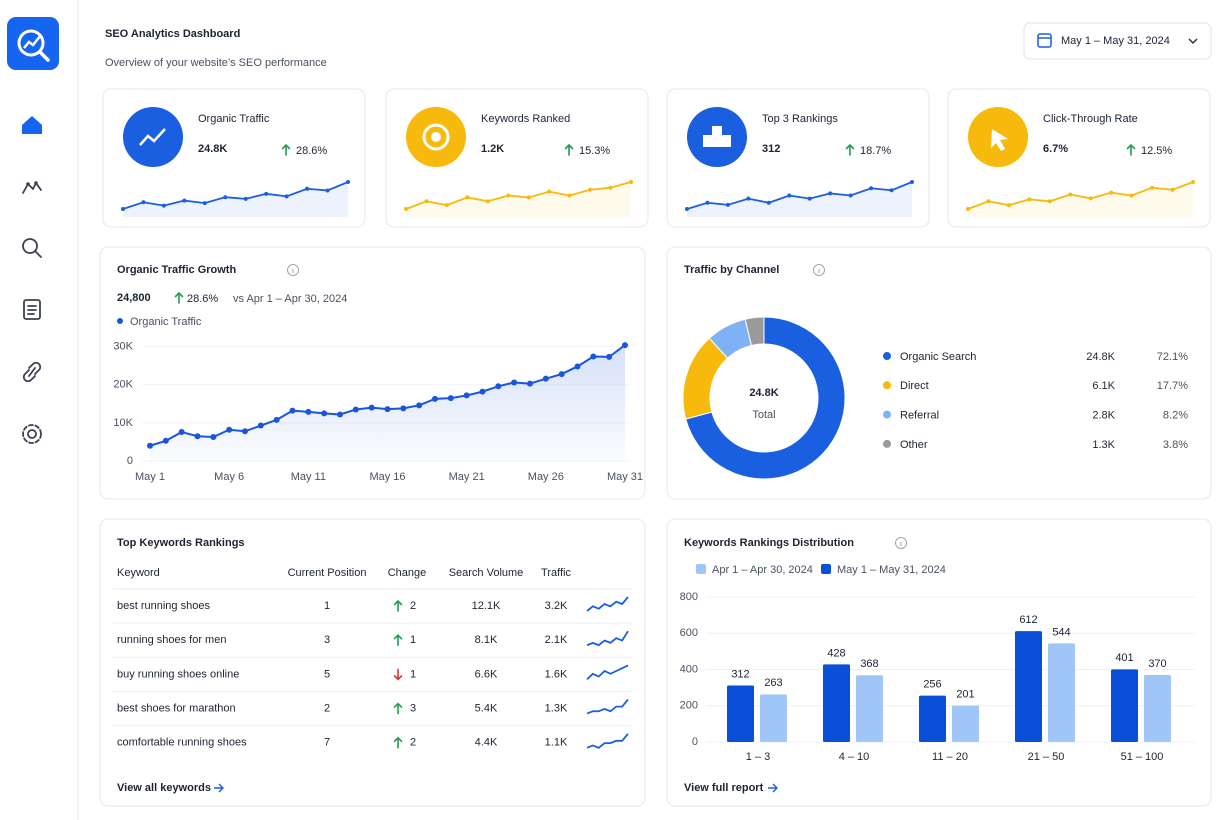  I want to click on y-tick-label: 10K, so click(123, 423).